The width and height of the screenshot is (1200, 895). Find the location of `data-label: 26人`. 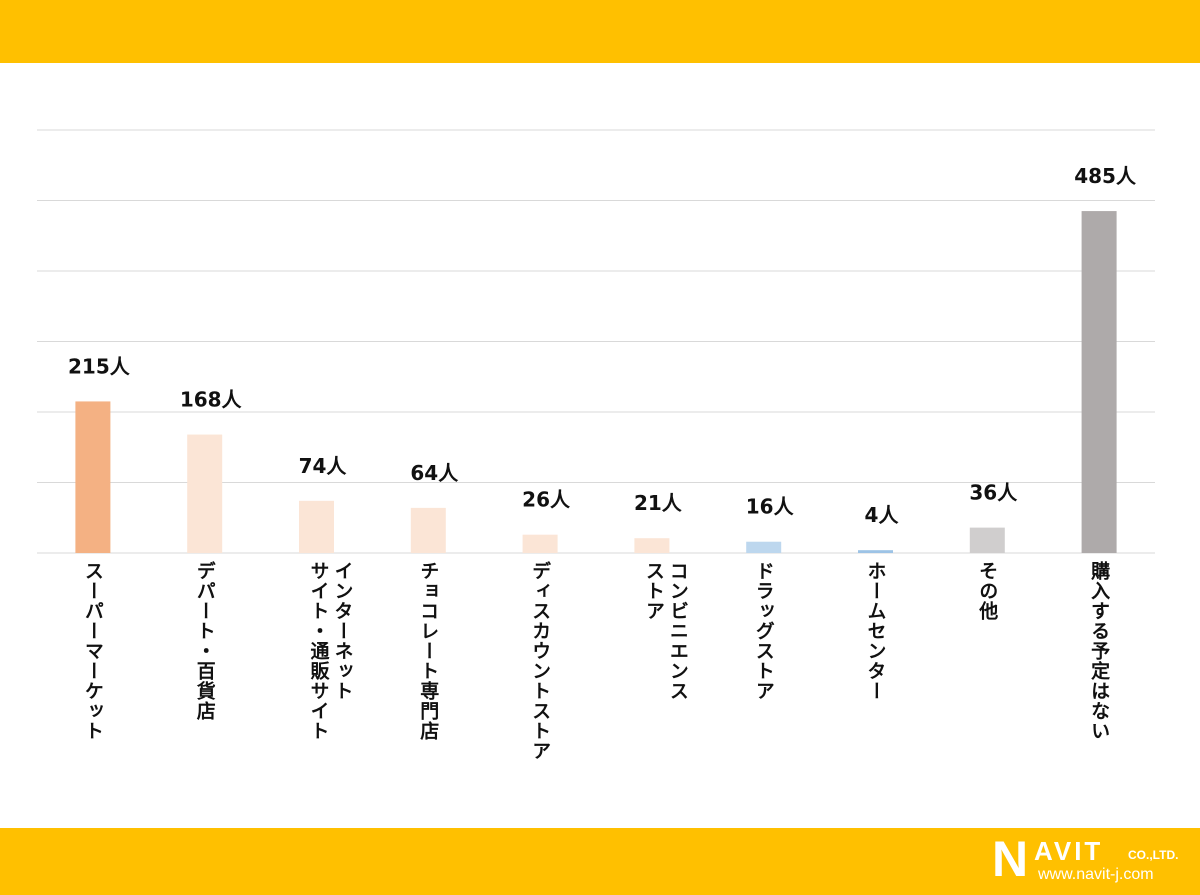

data-label: 26人 is located at coordinates (546, 500).